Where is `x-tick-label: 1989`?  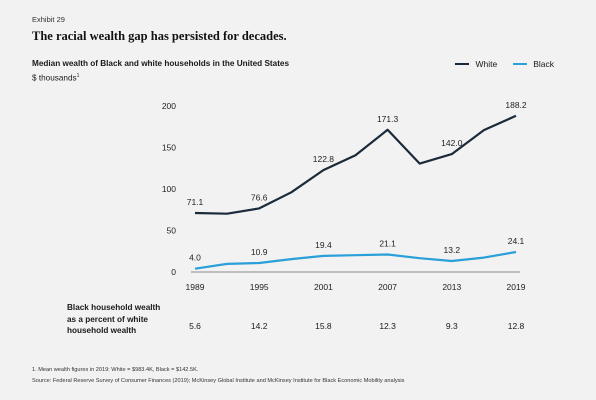
x-tick-label: 1989 is located at coordinates (195, 287).